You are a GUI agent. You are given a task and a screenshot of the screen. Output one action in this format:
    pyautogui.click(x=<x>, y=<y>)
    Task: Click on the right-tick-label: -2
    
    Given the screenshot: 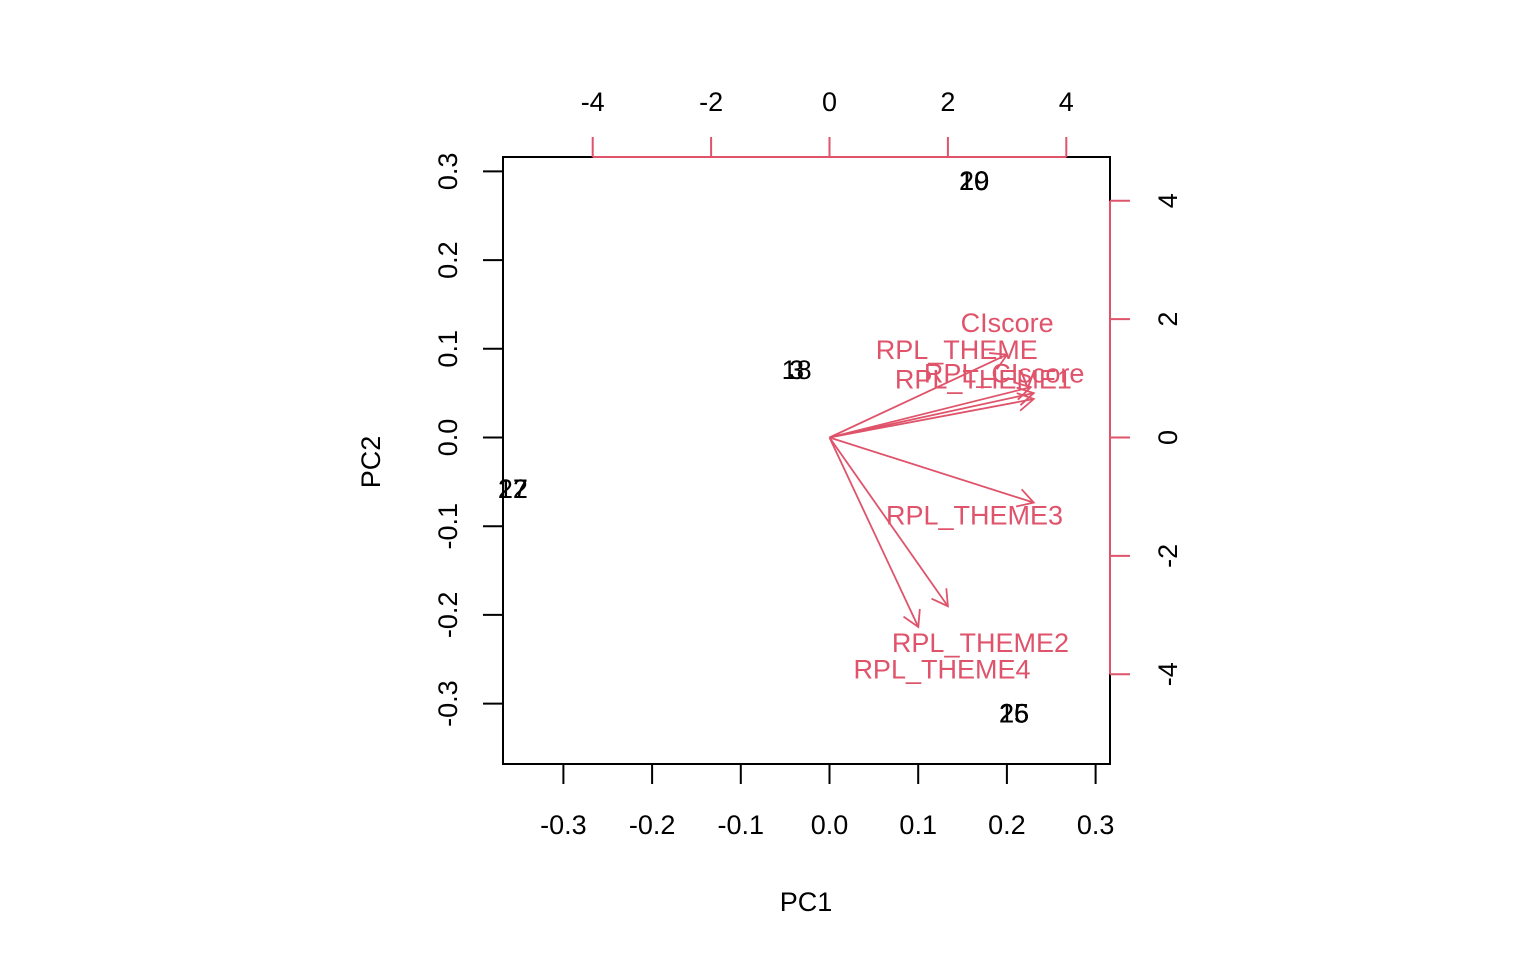 What is the action you would take?
    pyautogui.click(x=1168, y=556)
    